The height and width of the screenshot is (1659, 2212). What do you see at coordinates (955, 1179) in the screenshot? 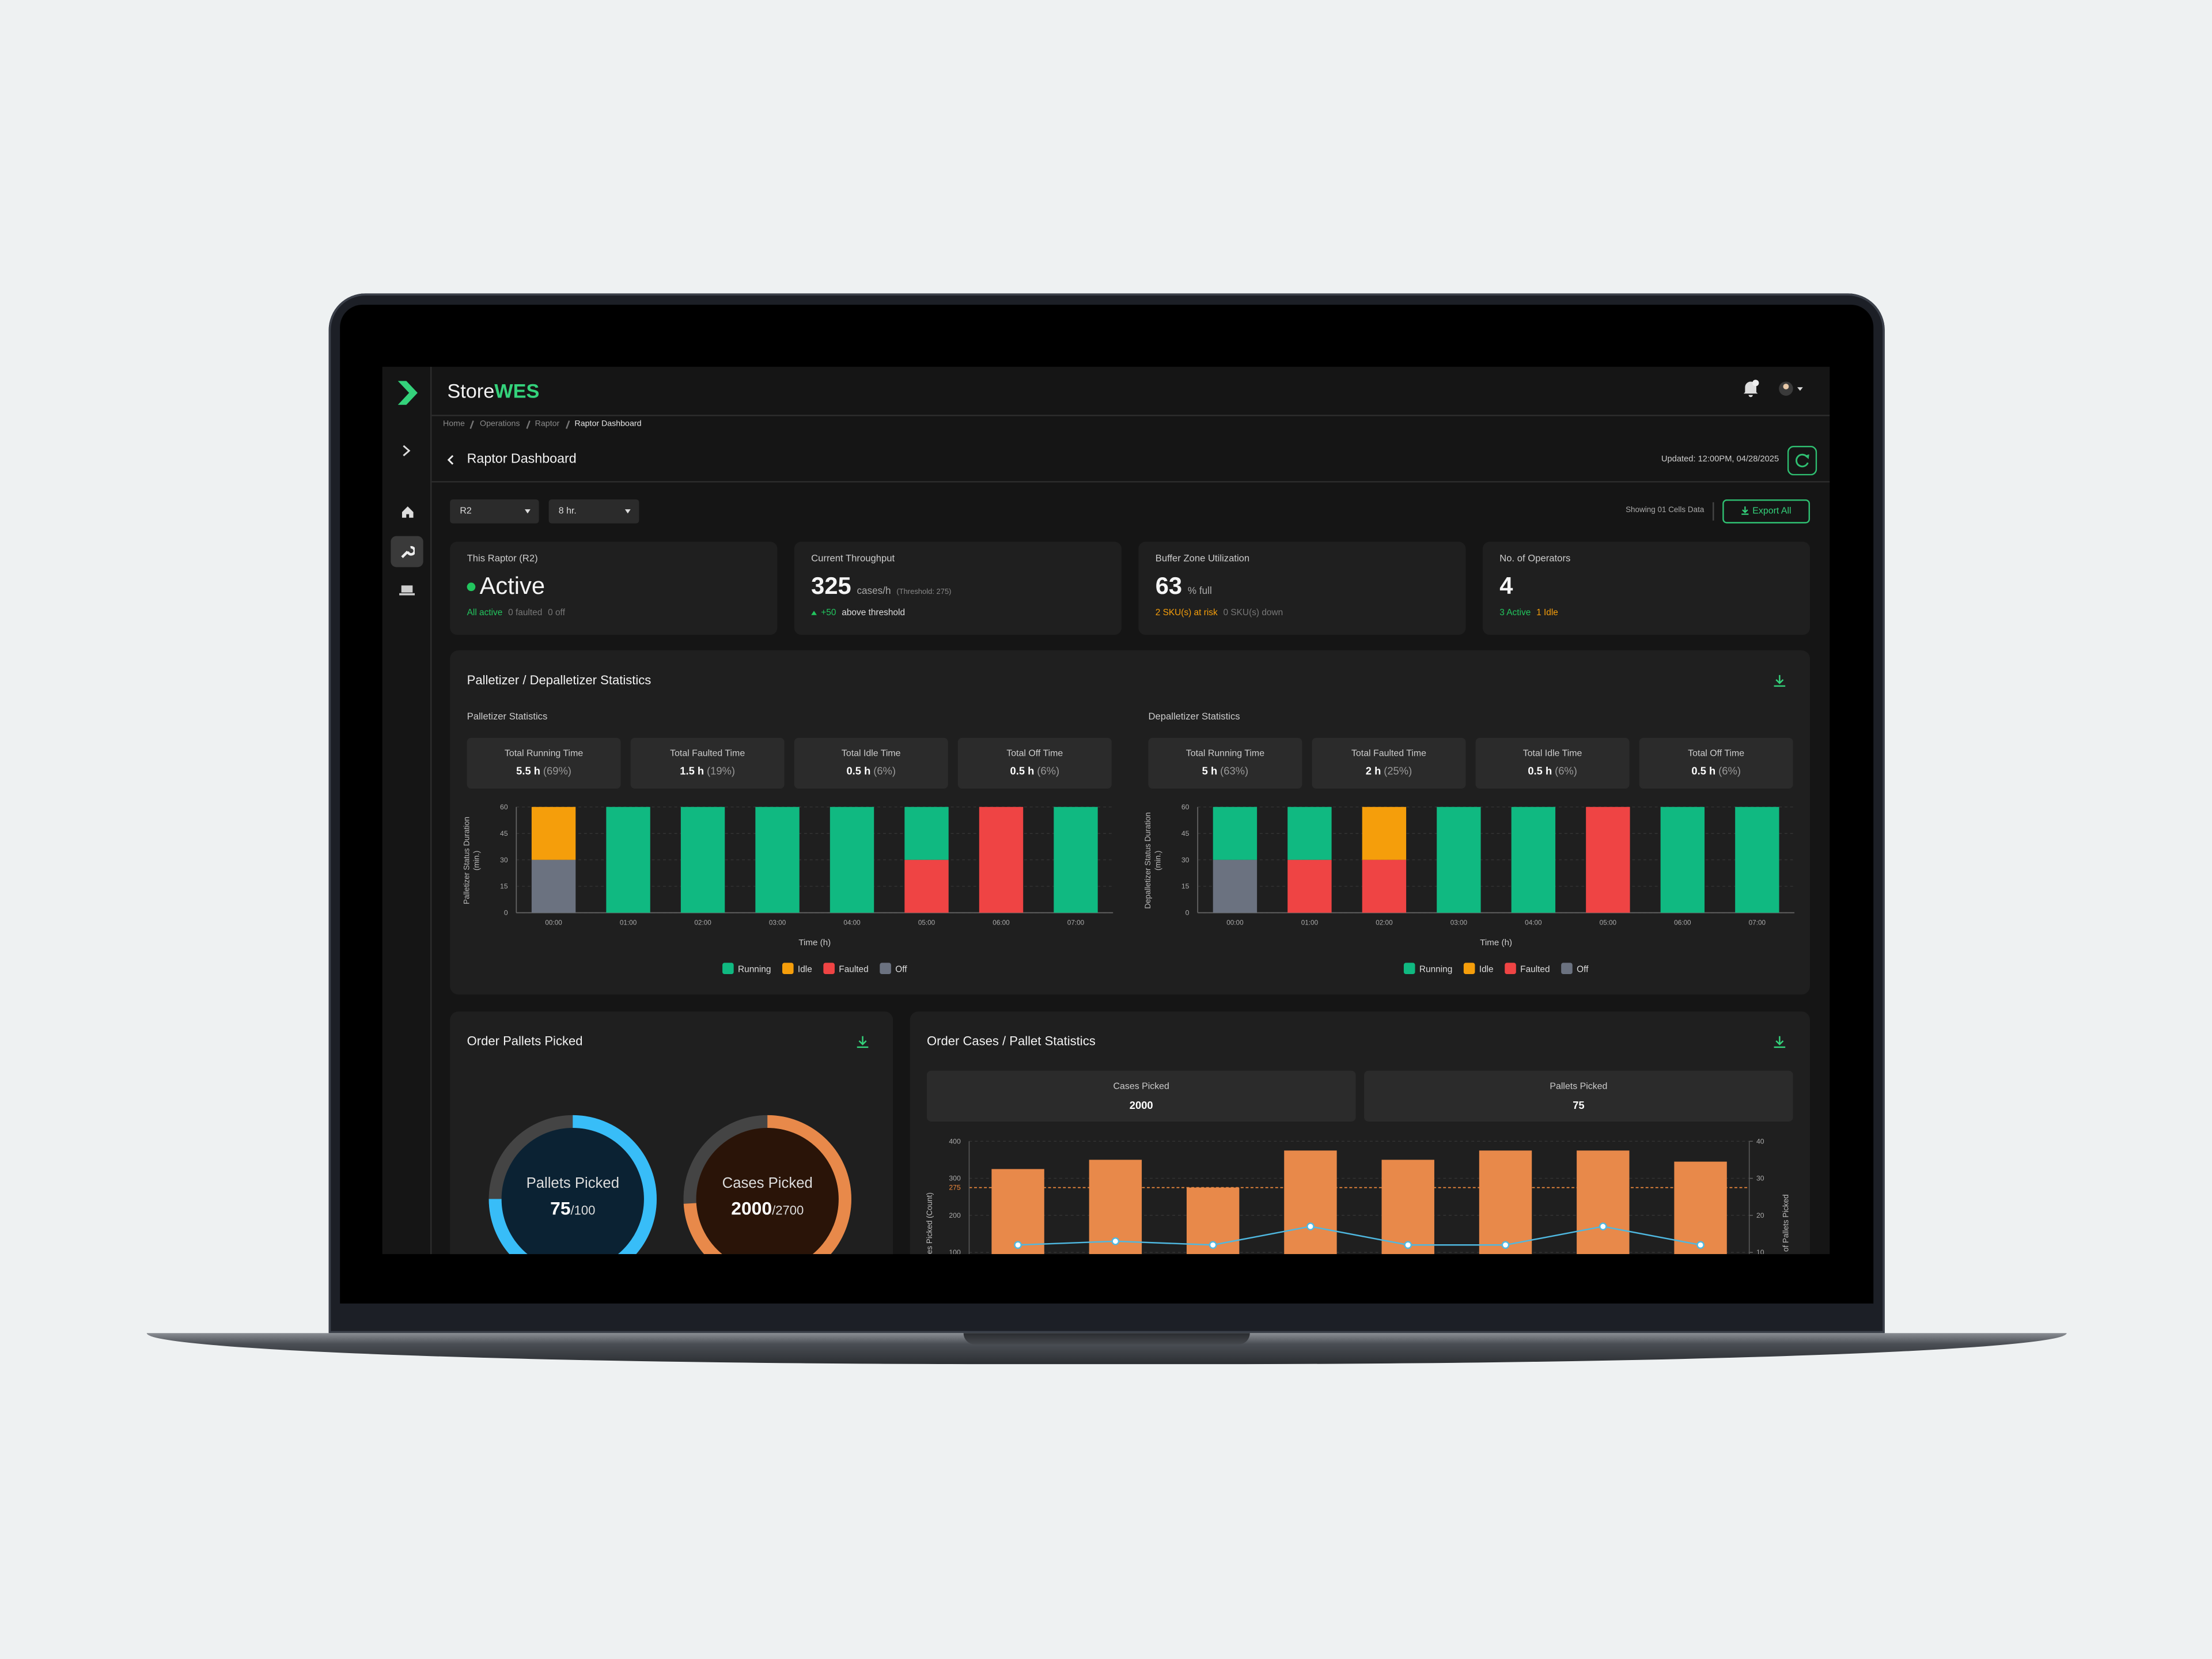
I see `y-tick-label: 300` at bounding box center [955, 1179].